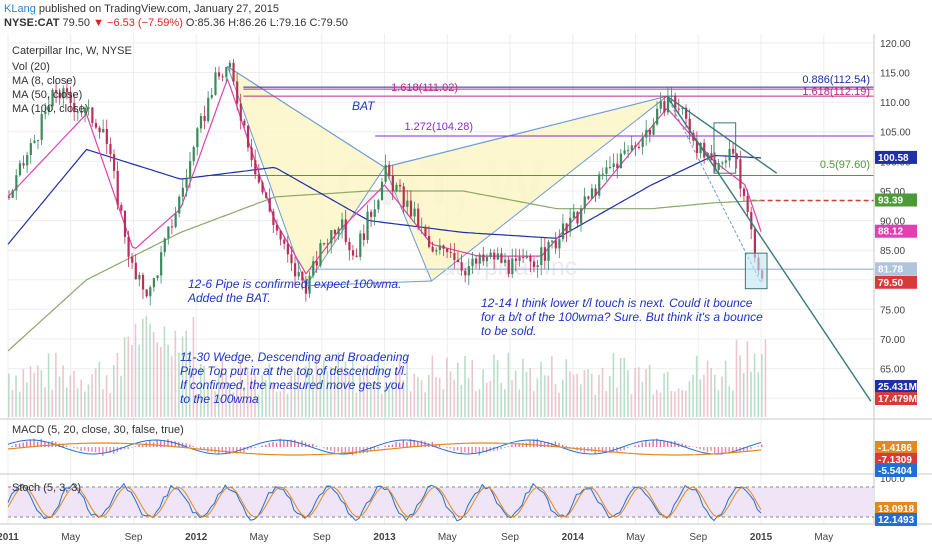  Describe the element at coordinates (892, 370) in the screenshot. I see `y-tick-label: 65.00` at that location.